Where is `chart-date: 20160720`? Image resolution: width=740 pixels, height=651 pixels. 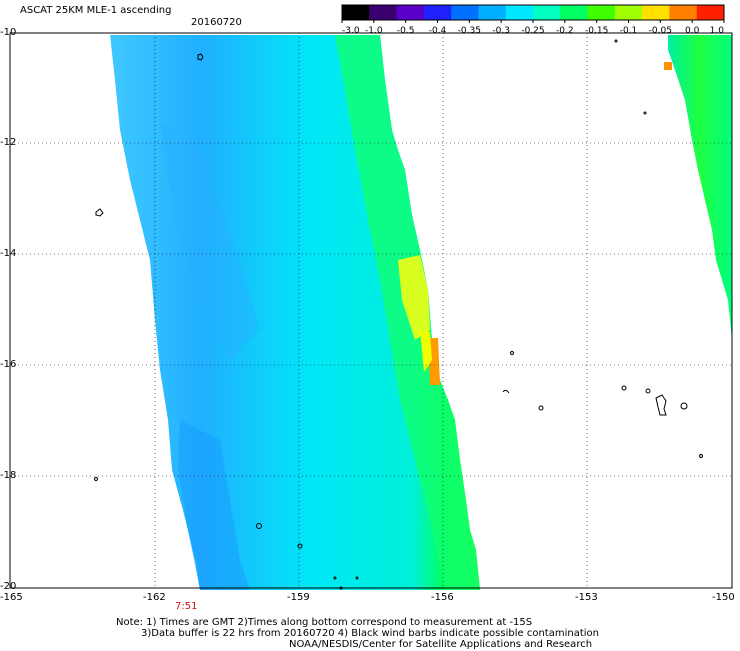 chart-date: 20160720 is located at coordinates (216, 22).